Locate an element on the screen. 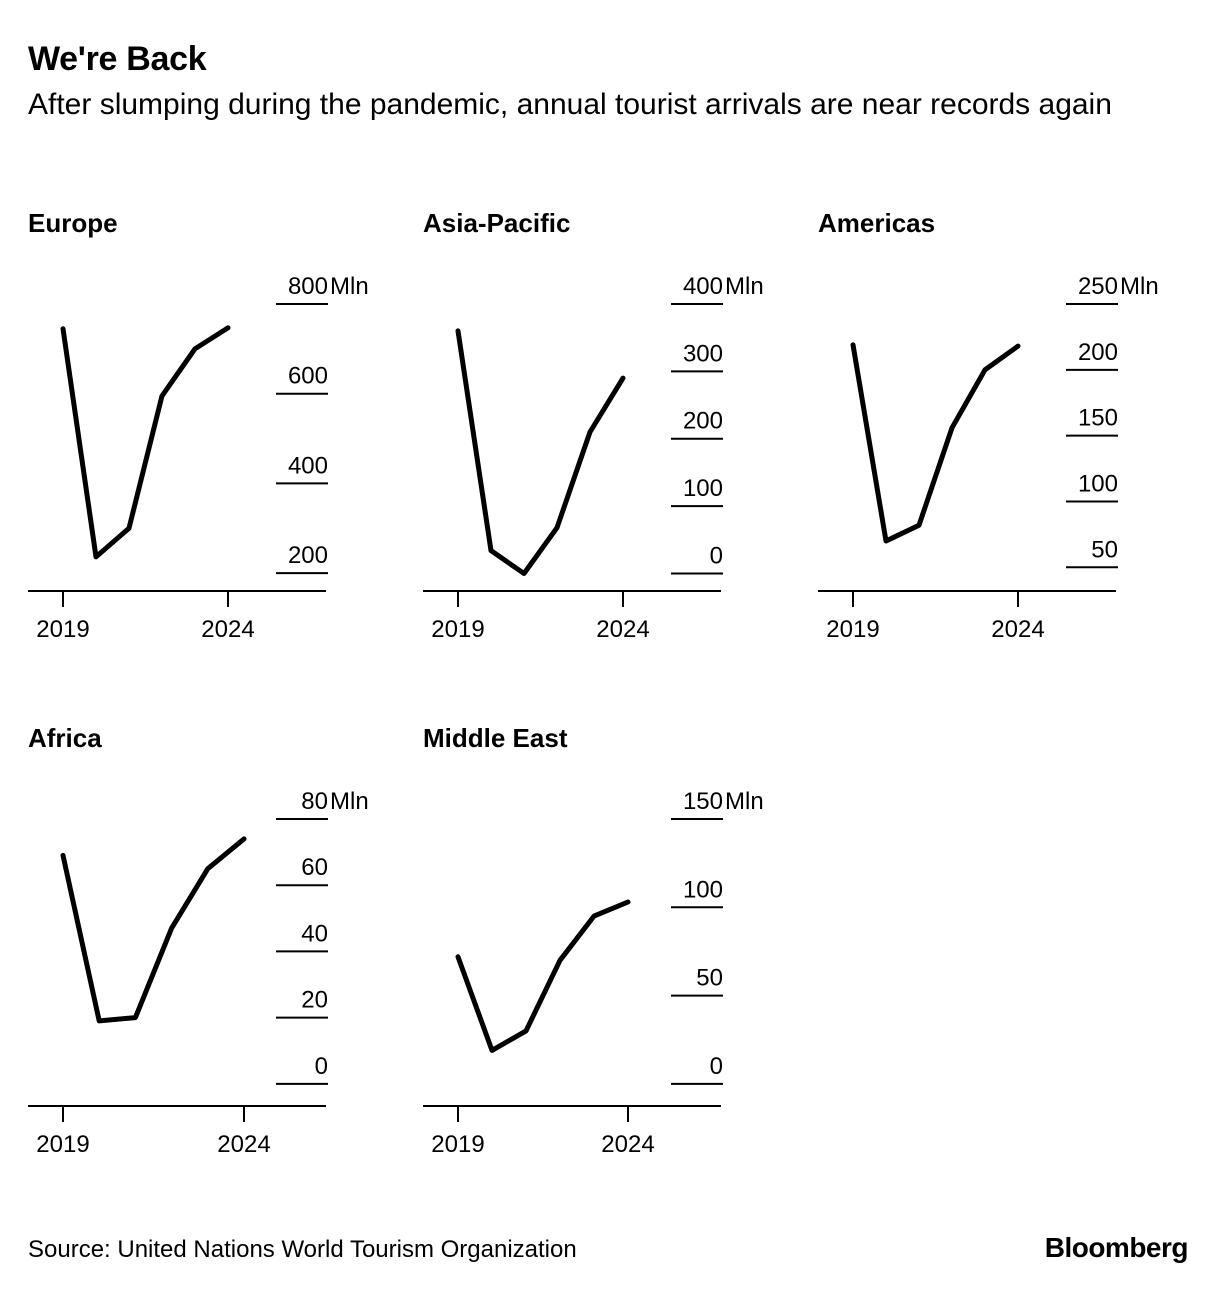 This screenshot has width=1226, height=1294. line-chart: 50 100 150 200 250 Mln 2019 2024 is located at coordinates (988, 458).